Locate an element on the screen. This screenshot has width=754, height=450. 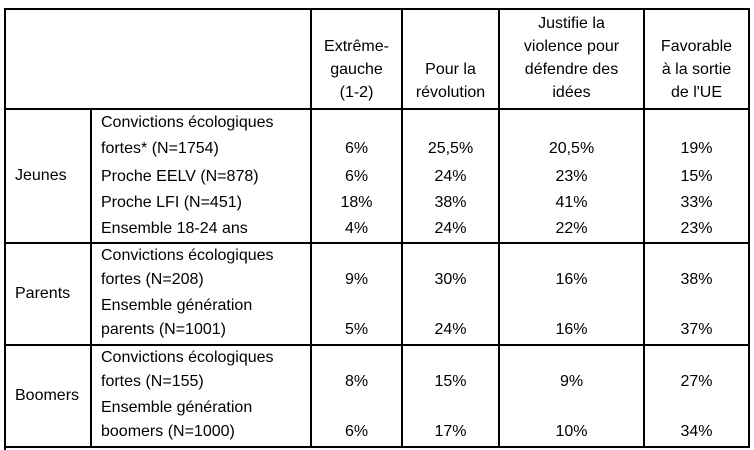
value-cell: 5% is located at coordinates (356, 319).